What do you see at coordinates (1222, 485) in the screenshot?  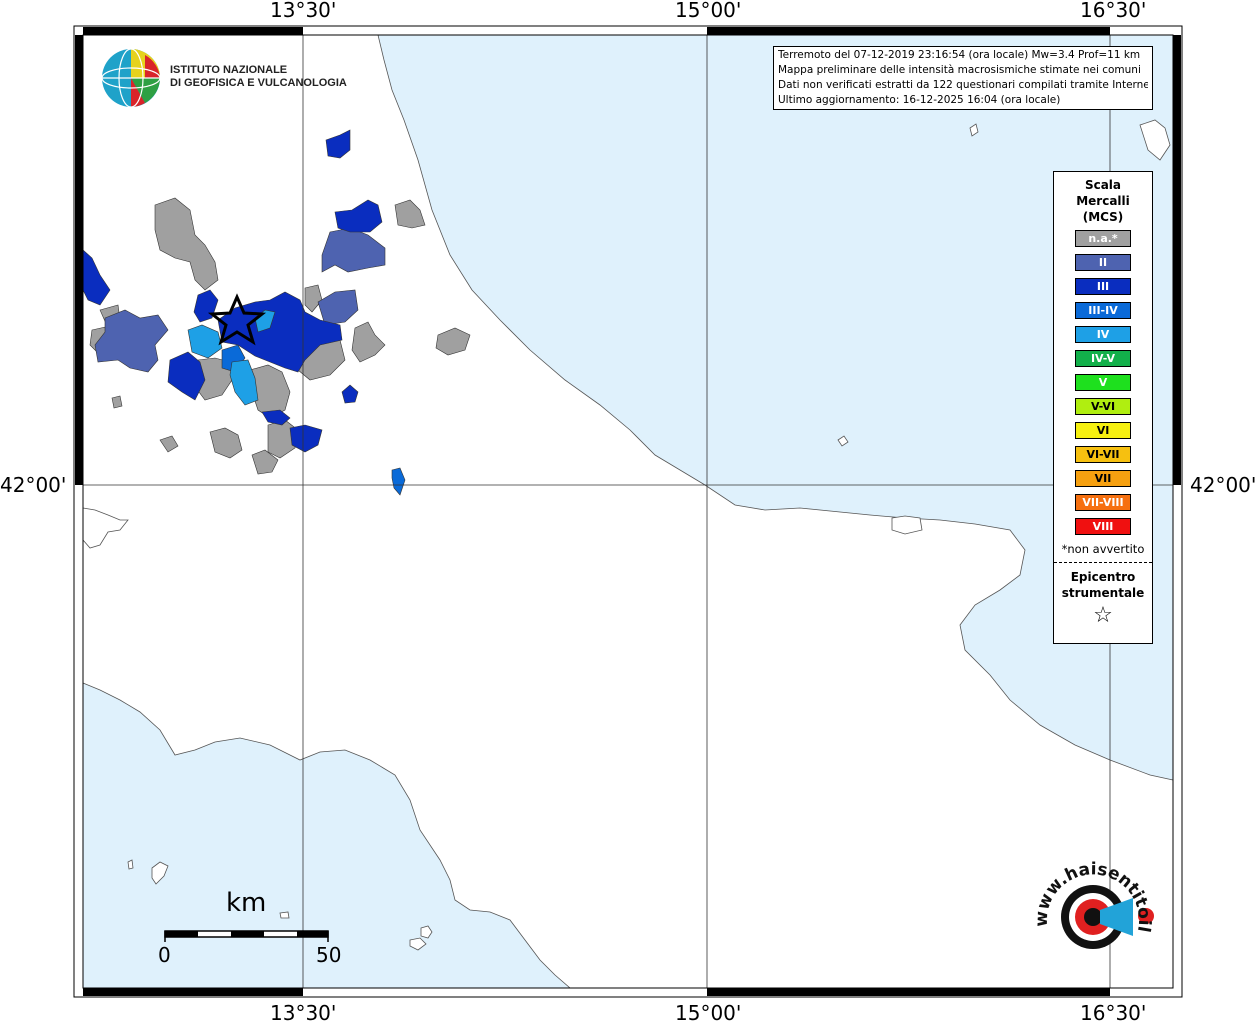 I see `lat-label-right: 42°00'` at bounding box center [1222, 485].